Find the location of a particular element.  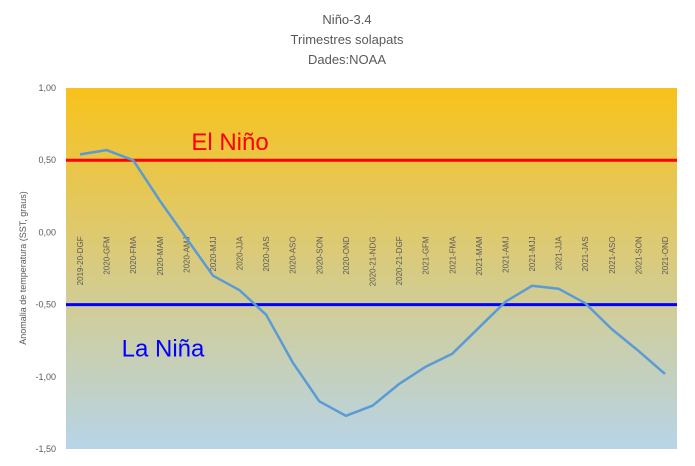

chart-title: Niño-3.4 Trimestres solapats Dades:NOAA is located at coordinates (347, 39).